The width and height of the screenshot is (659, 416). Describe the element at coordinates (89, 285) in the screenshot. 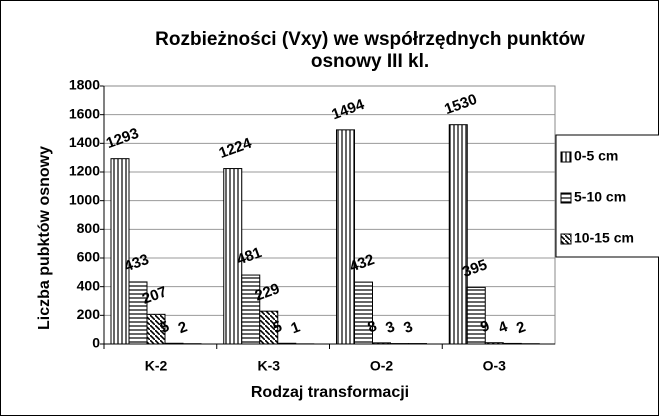

I see `y-tick-label: 400` at that location.